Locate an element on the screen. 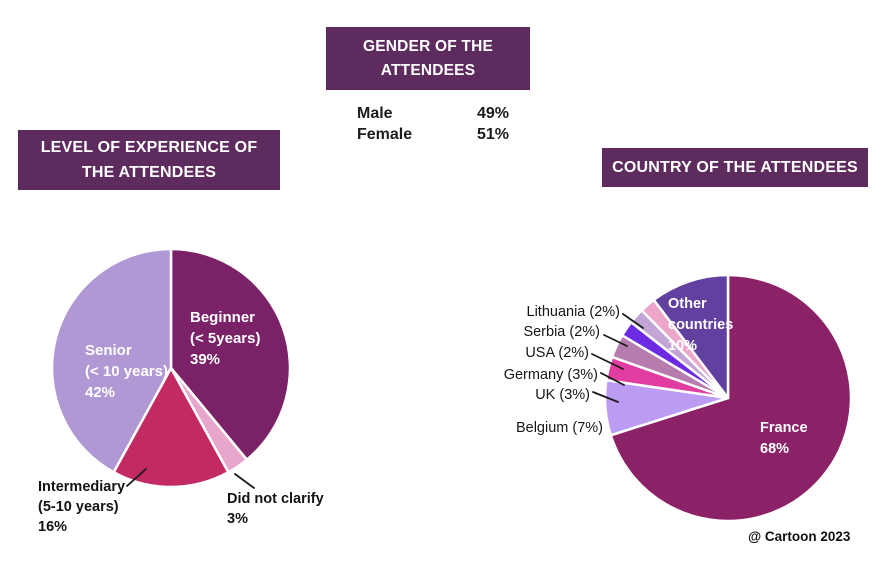 Image resolution: width=876 pixels, height=563 pixels. gender-value-female: 51% is located at coordinates (493, 134).